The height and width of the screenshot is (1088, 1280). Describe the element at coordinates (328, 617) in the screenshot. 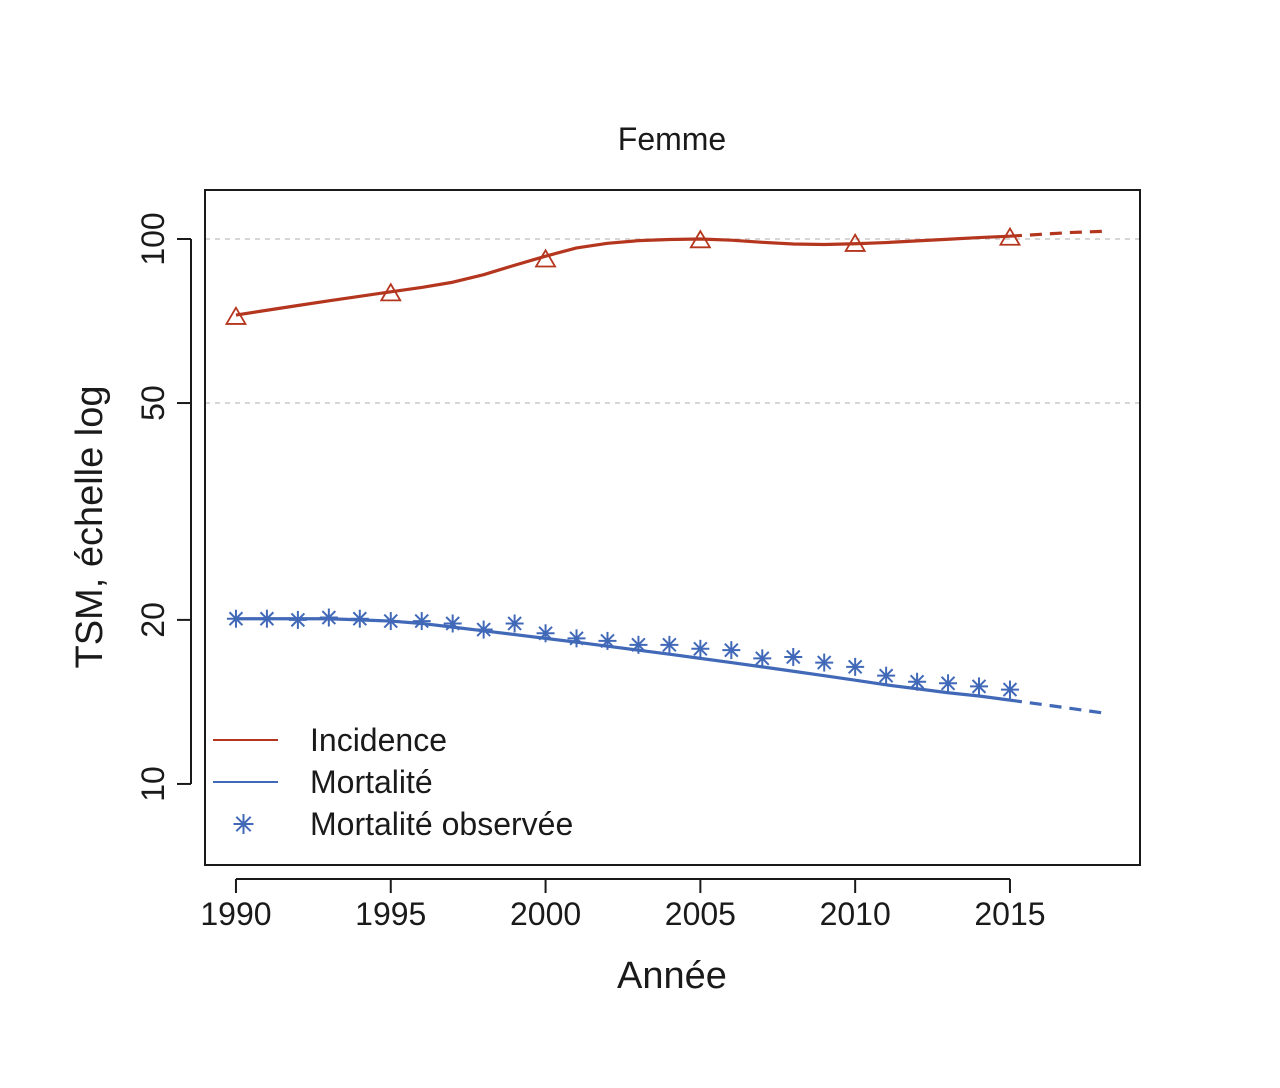

I see `marker-mortalite-observee-1993` at that location.